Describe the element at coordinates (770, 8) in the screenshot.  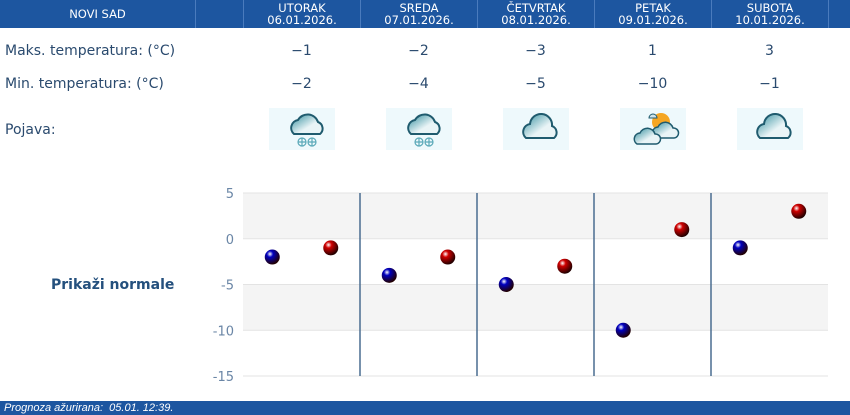
I see `day-name: SUBOTA` at that location.